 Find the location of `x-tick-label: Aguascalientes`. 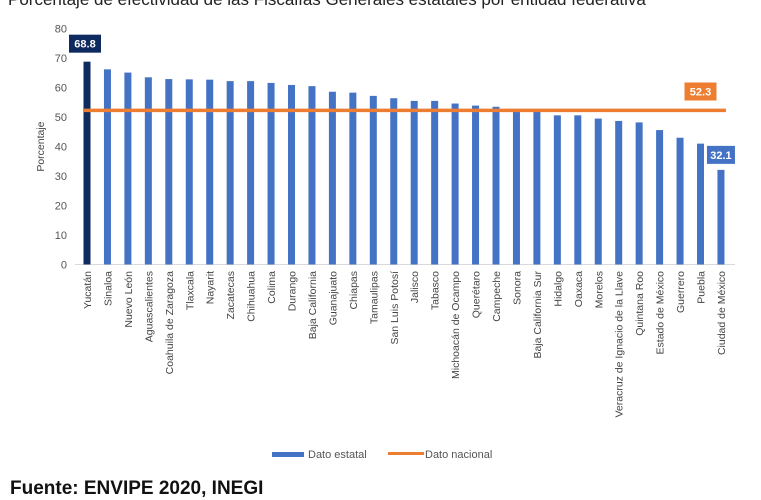

x-tick-label: Aguascalientes is located at coordinates (149, 306).